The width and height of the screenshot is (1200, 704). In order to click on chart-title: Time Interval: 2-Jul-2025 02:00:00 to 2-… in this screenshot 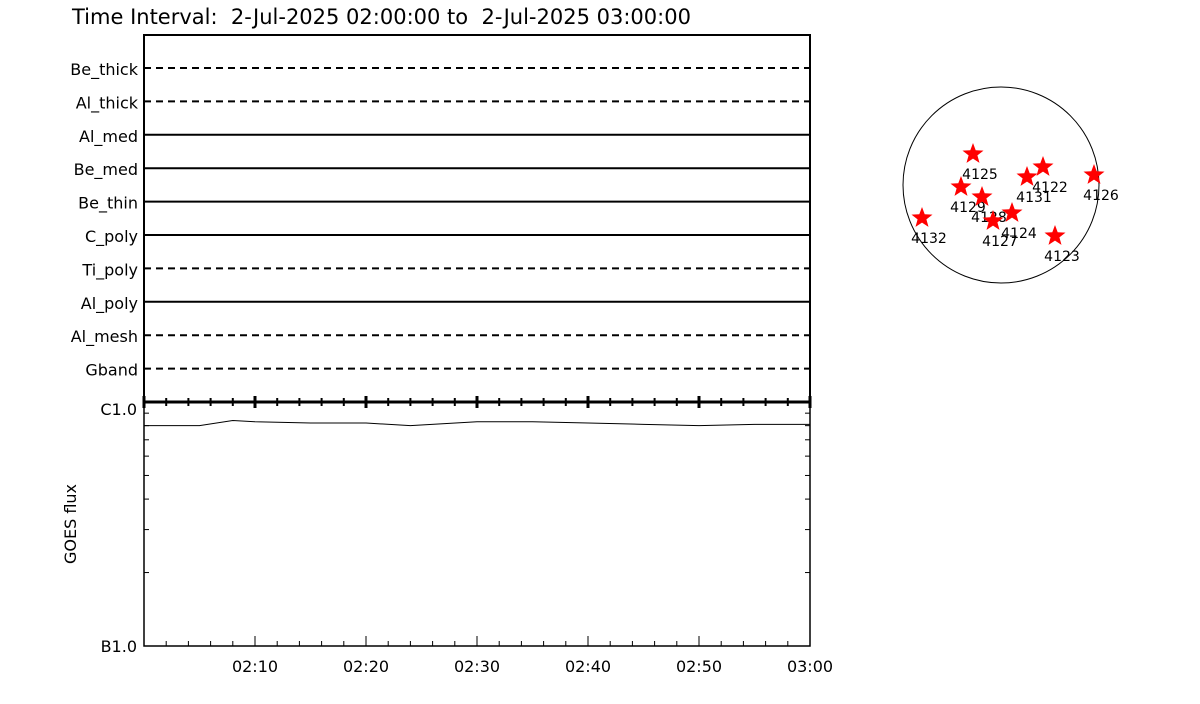, I will do `click(381, 17)`.